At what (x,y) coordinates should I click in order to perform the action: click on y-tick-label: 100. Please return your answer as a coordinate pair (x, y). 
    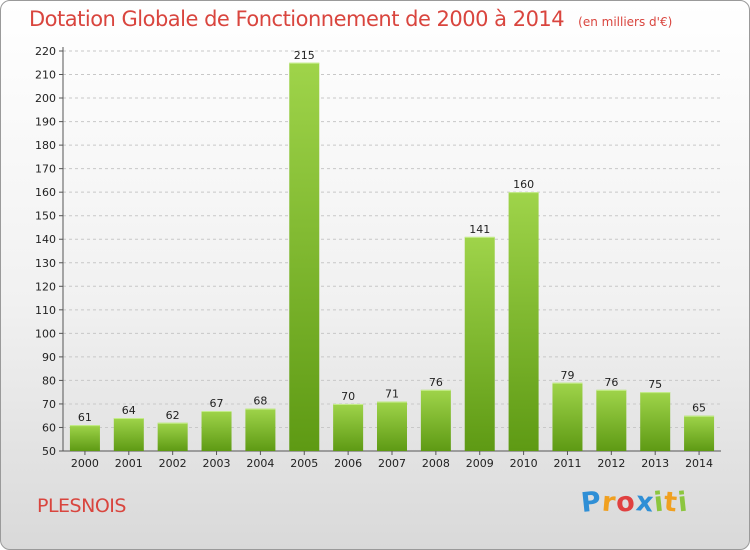
    Looking at the image, I should click on (45, 333).